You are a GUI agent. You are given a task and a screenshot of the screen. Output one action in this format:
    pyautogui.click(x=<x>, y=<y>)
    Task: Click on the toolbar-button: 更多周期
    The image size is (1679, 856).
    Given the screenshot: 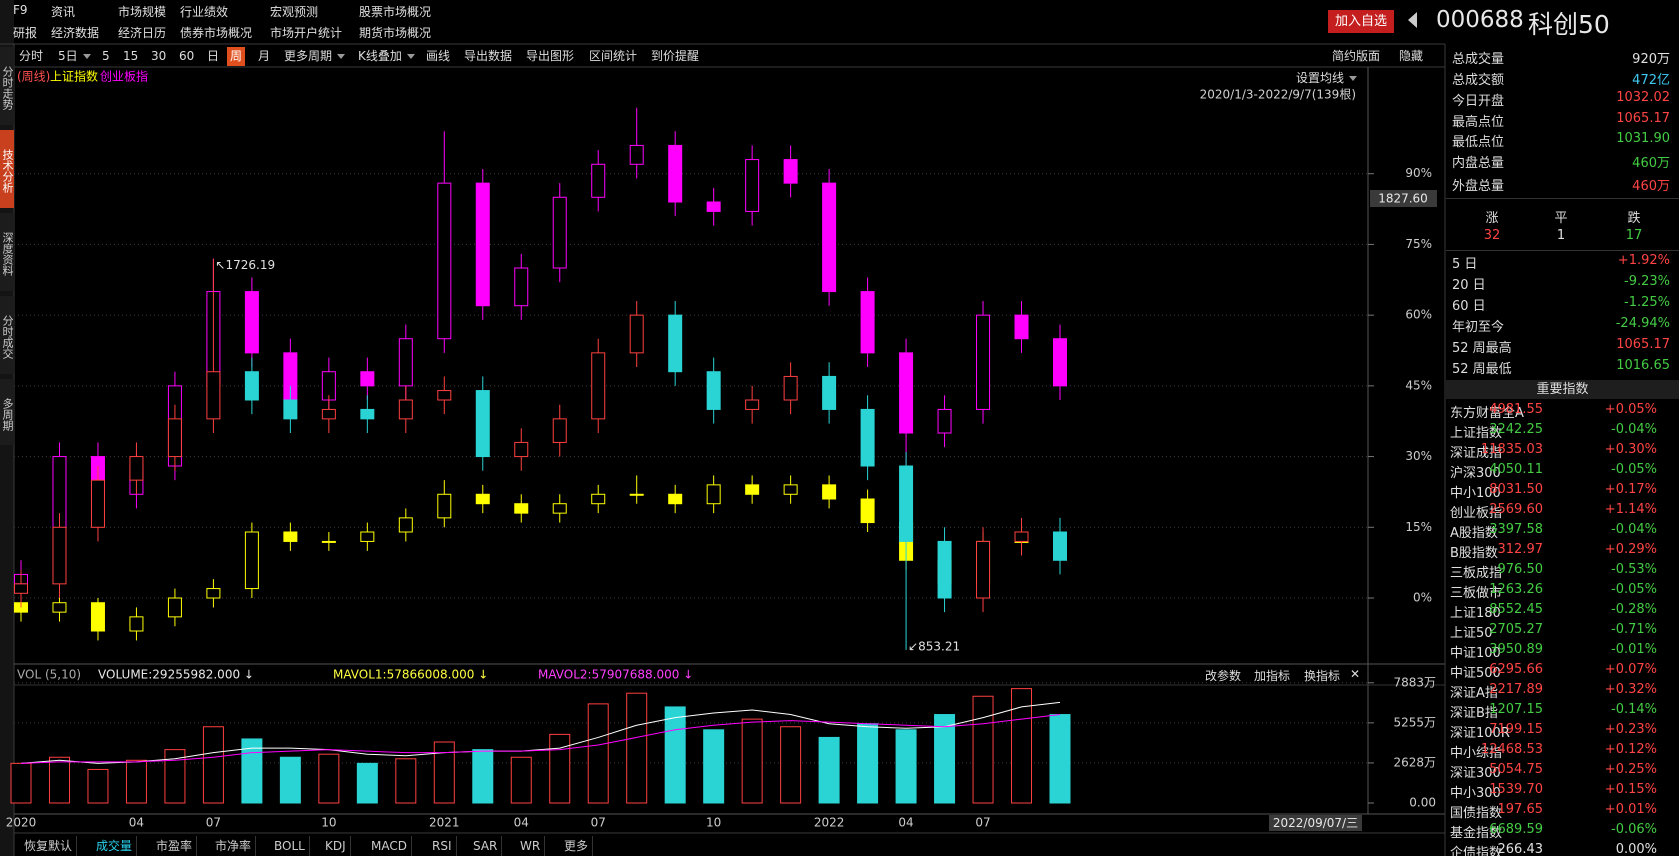 What is the action you would take?
    pyautogui.click(x=314, y=56)
    